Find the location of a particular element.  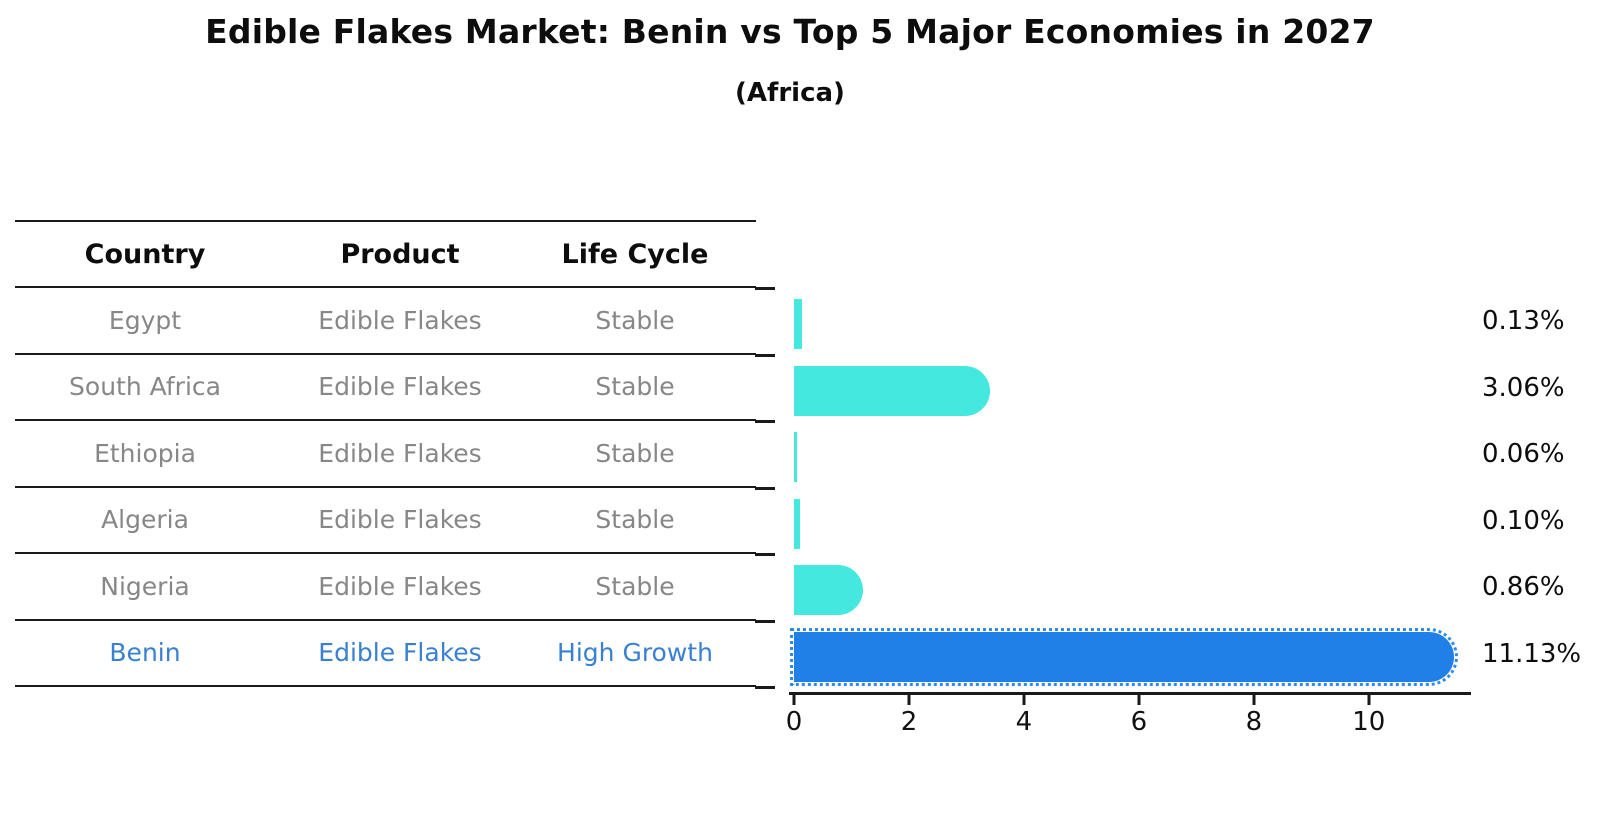

bar-row: 0.86% is located at coordinates (1160, 587).